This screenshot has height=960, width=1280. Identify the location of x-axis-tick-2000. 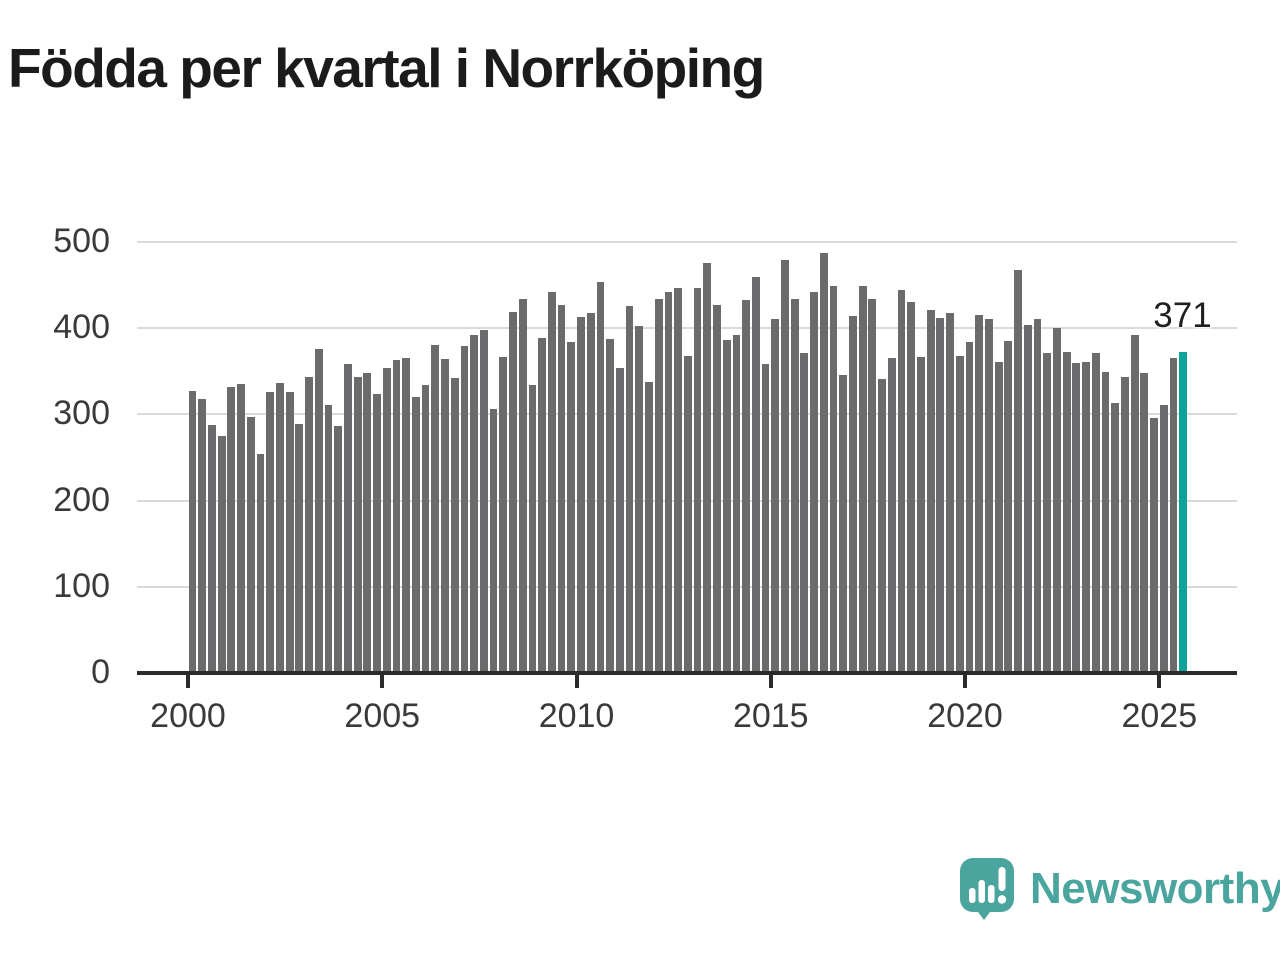
(188, 681).